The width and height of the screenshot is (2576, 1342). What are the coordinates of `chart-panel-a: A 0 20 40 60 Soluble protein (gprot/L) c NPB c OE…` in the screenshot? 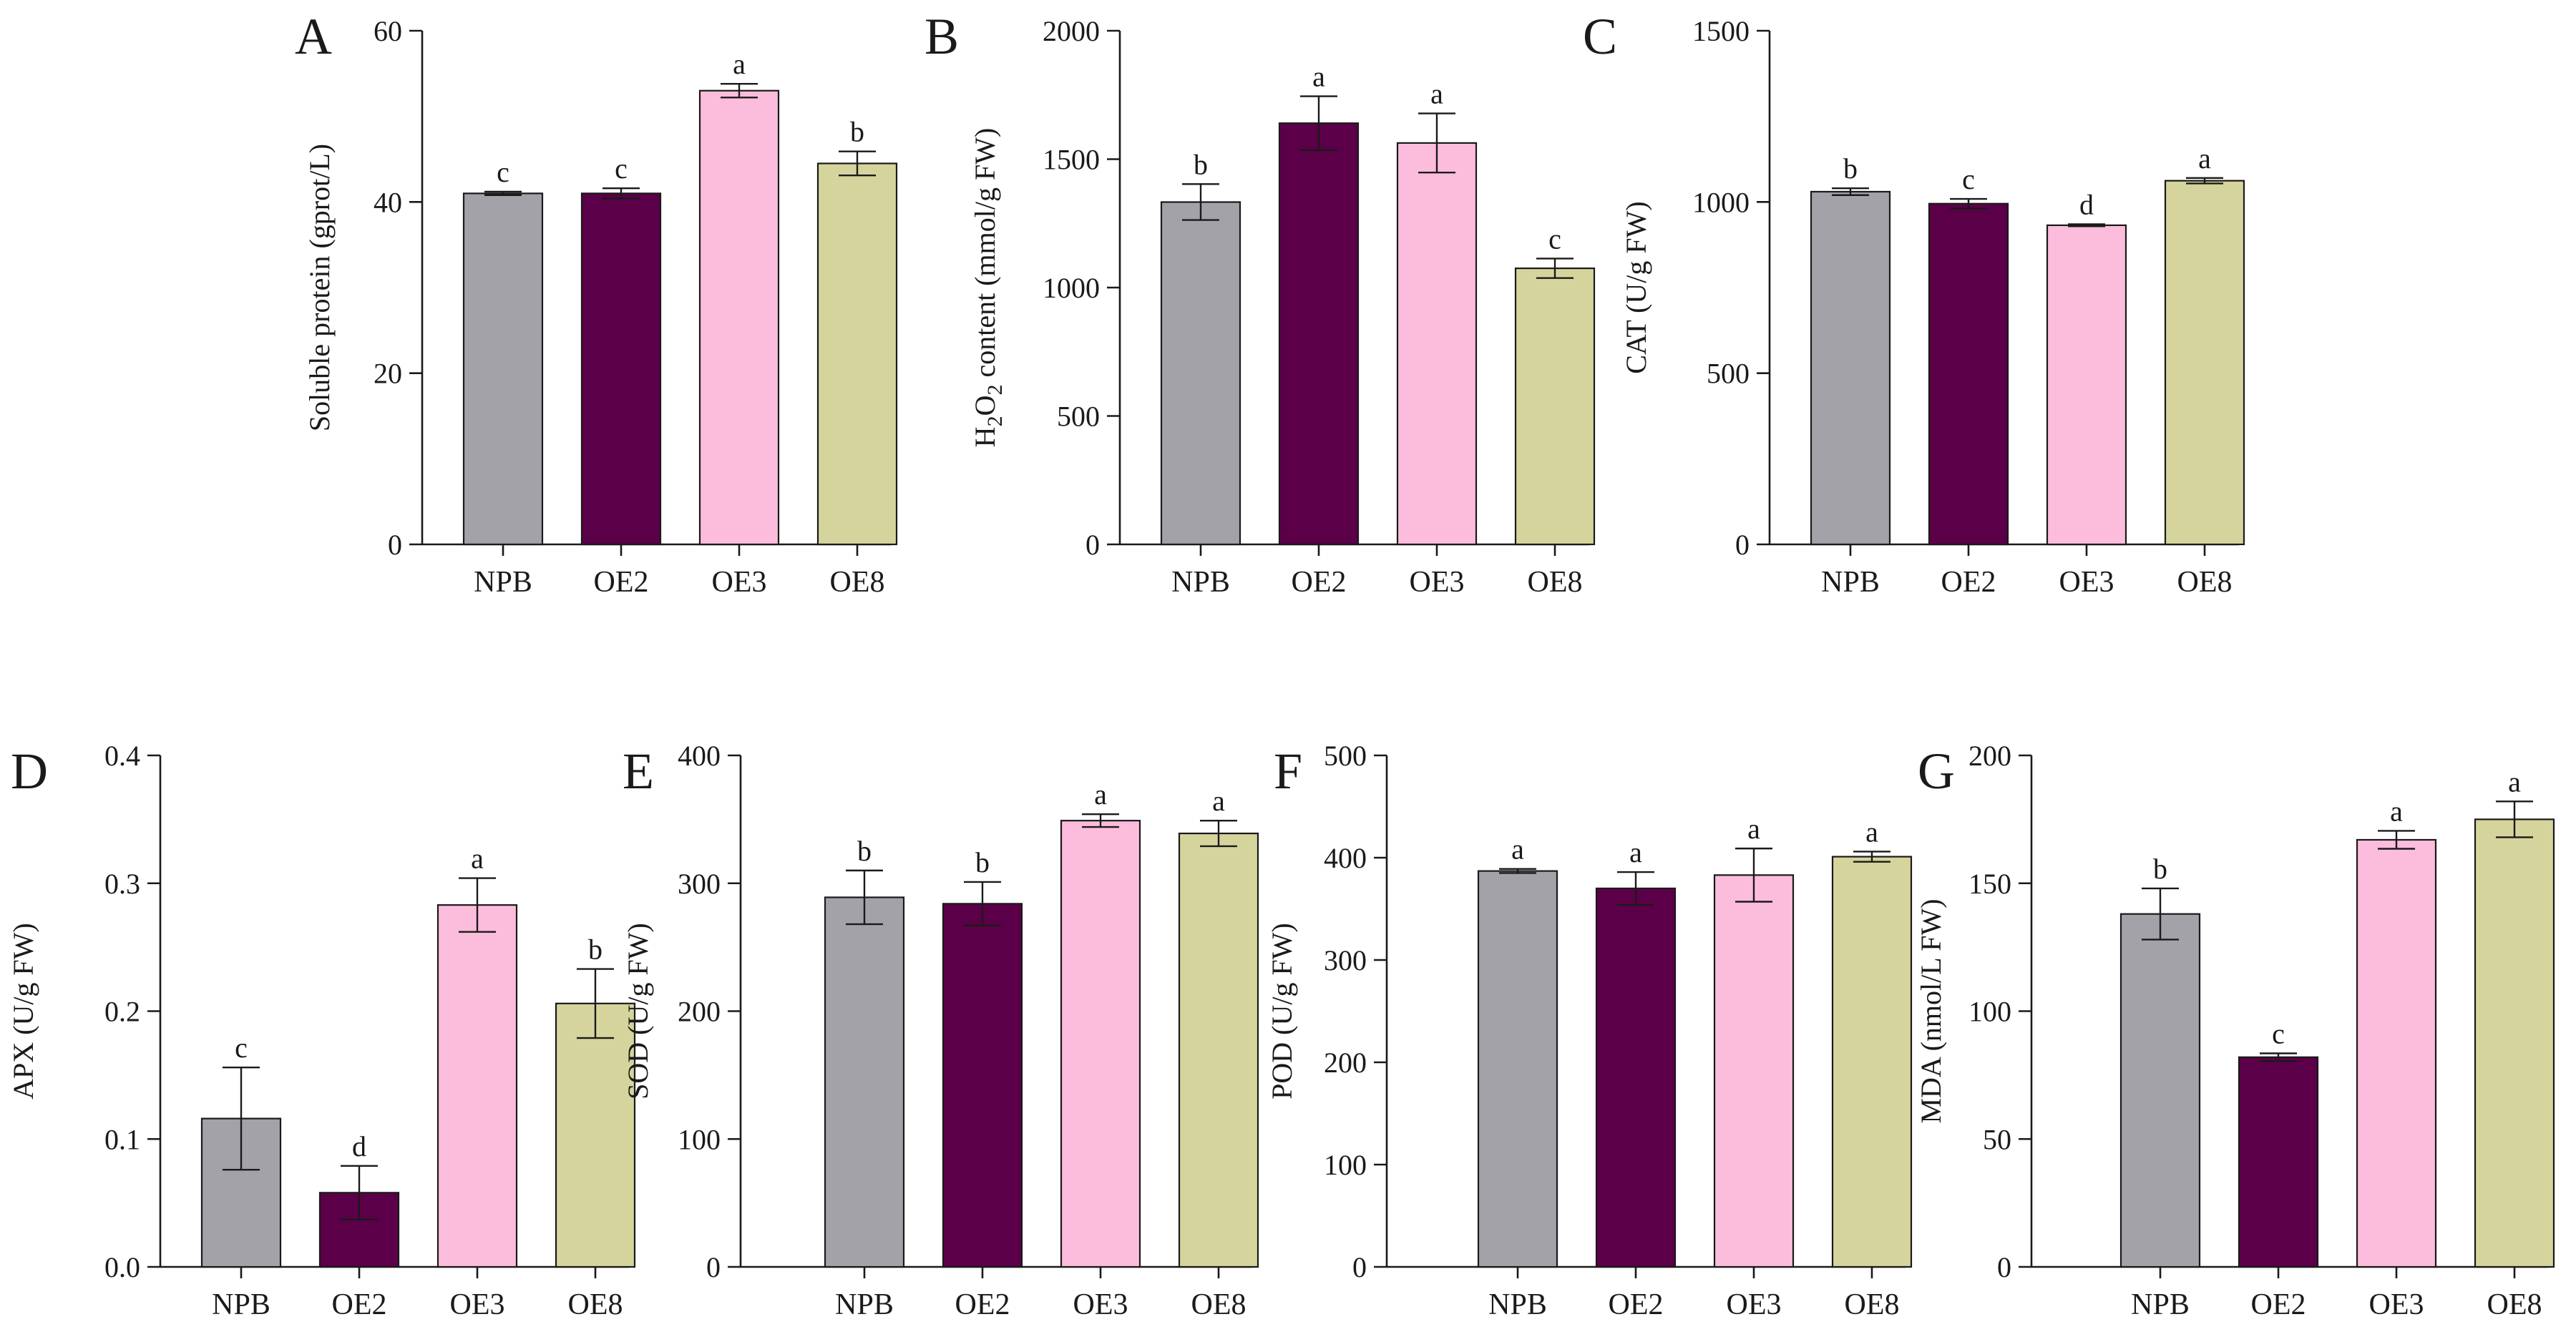 It's located at (596, 303).